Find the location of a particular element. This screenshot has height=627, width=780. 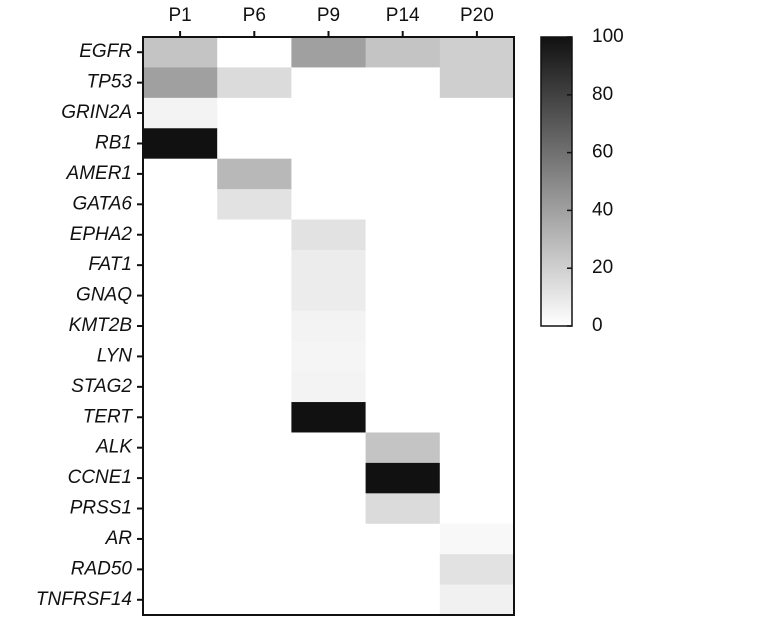

row-label: AMER1 is located at coordinates (99, 173).